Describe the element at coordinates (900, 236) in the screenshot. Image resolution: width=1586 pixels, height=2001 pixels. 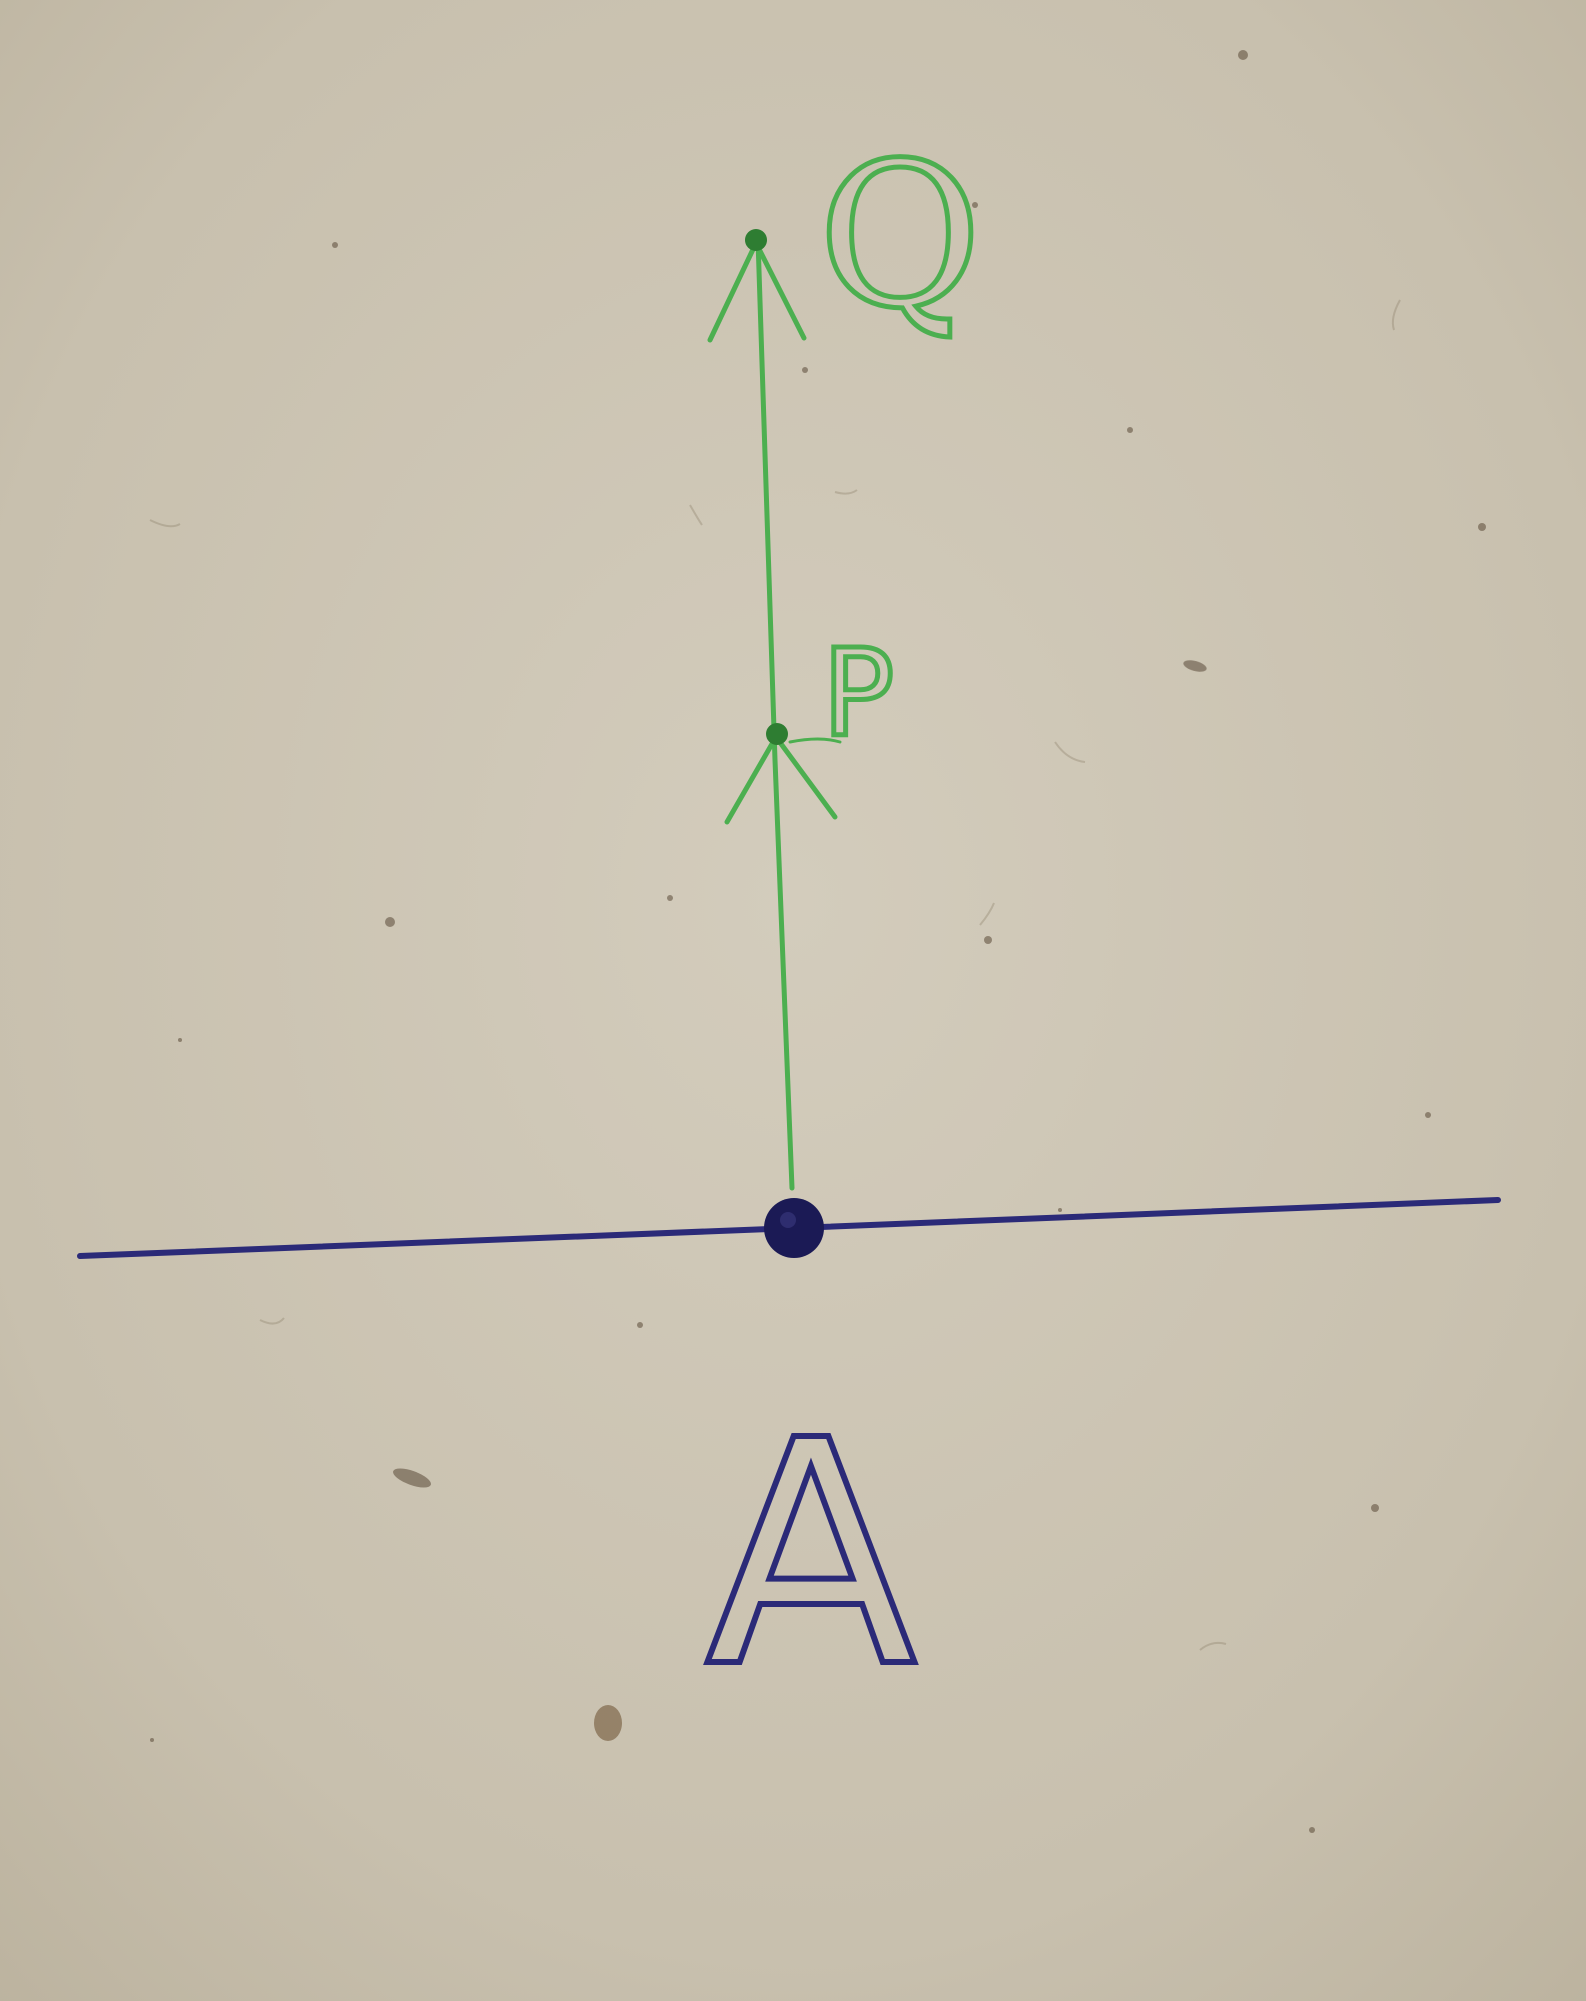
I see `label-q: Q` at that location.